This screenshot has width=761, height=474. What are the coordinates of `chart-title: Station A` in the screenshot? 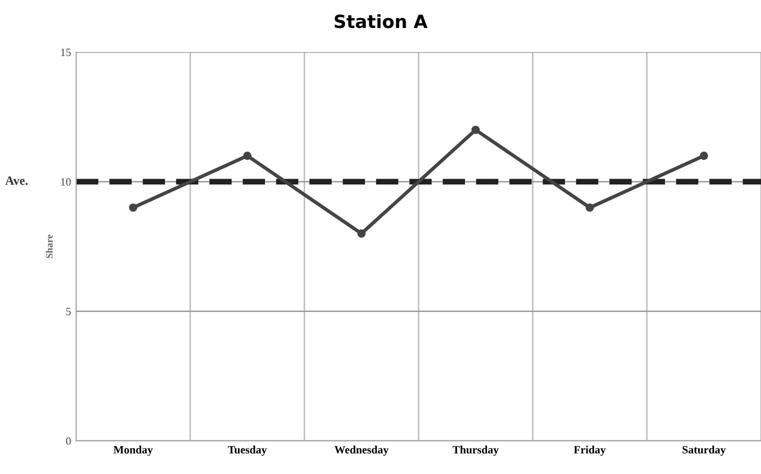 It's located at (381, 21).